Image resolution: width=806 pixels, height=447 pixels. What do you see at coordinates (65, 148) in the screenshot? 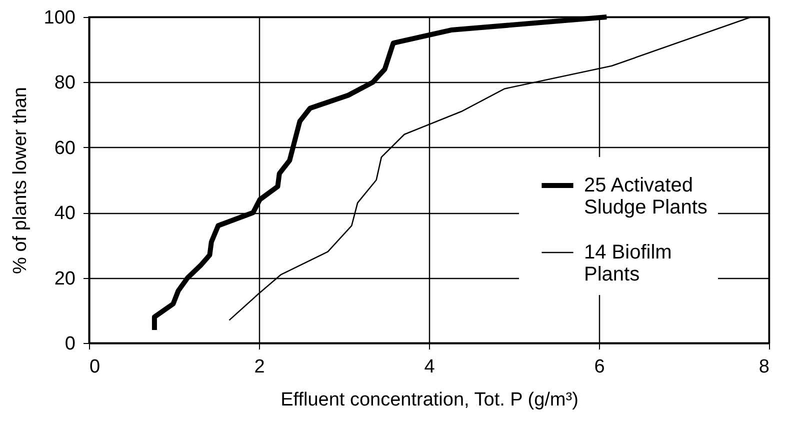
I see `y-tick-label: 60` at bounding box center [65, 148].